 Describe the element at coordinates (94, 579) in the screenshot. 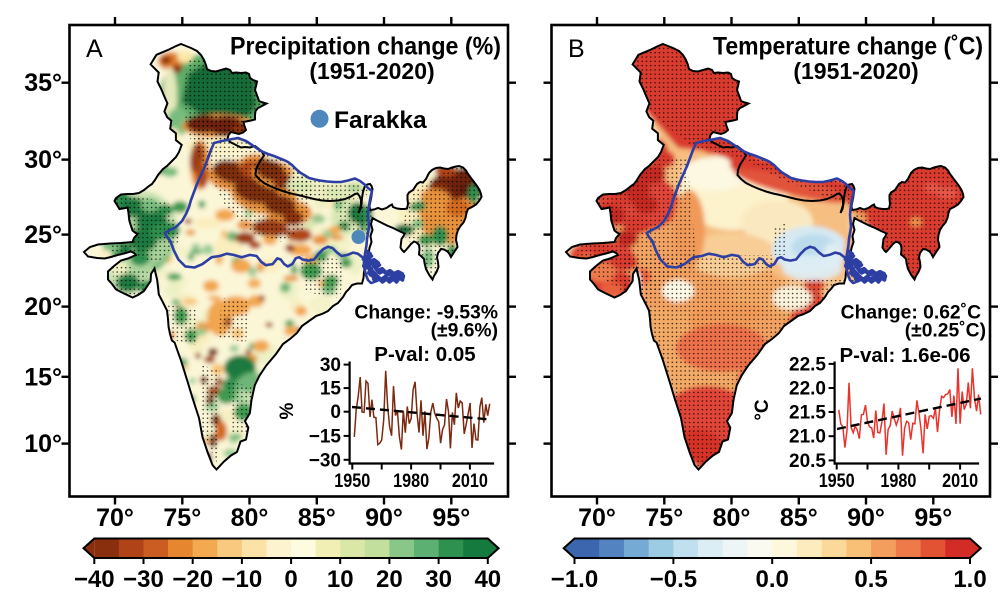

I see `svg-text: −40` at that location.